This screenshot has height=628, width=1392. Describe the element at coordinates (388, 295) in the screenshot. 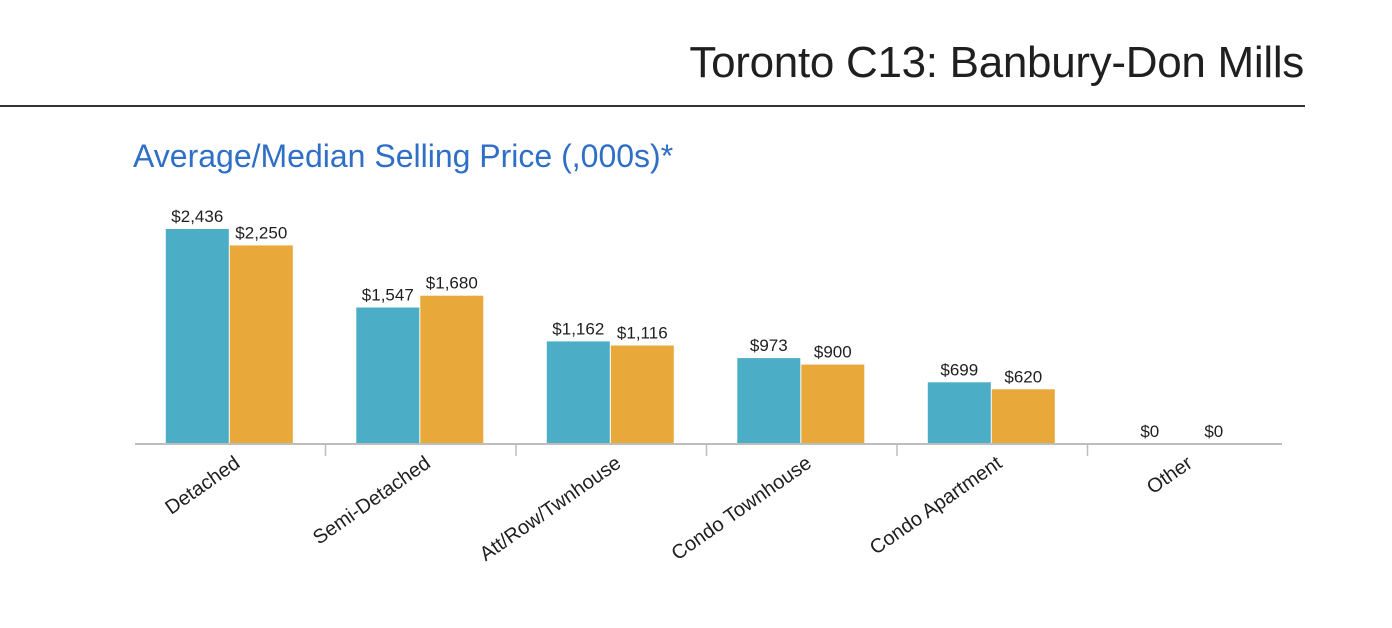

I see `data-label-average-1: $1,547` at that location.